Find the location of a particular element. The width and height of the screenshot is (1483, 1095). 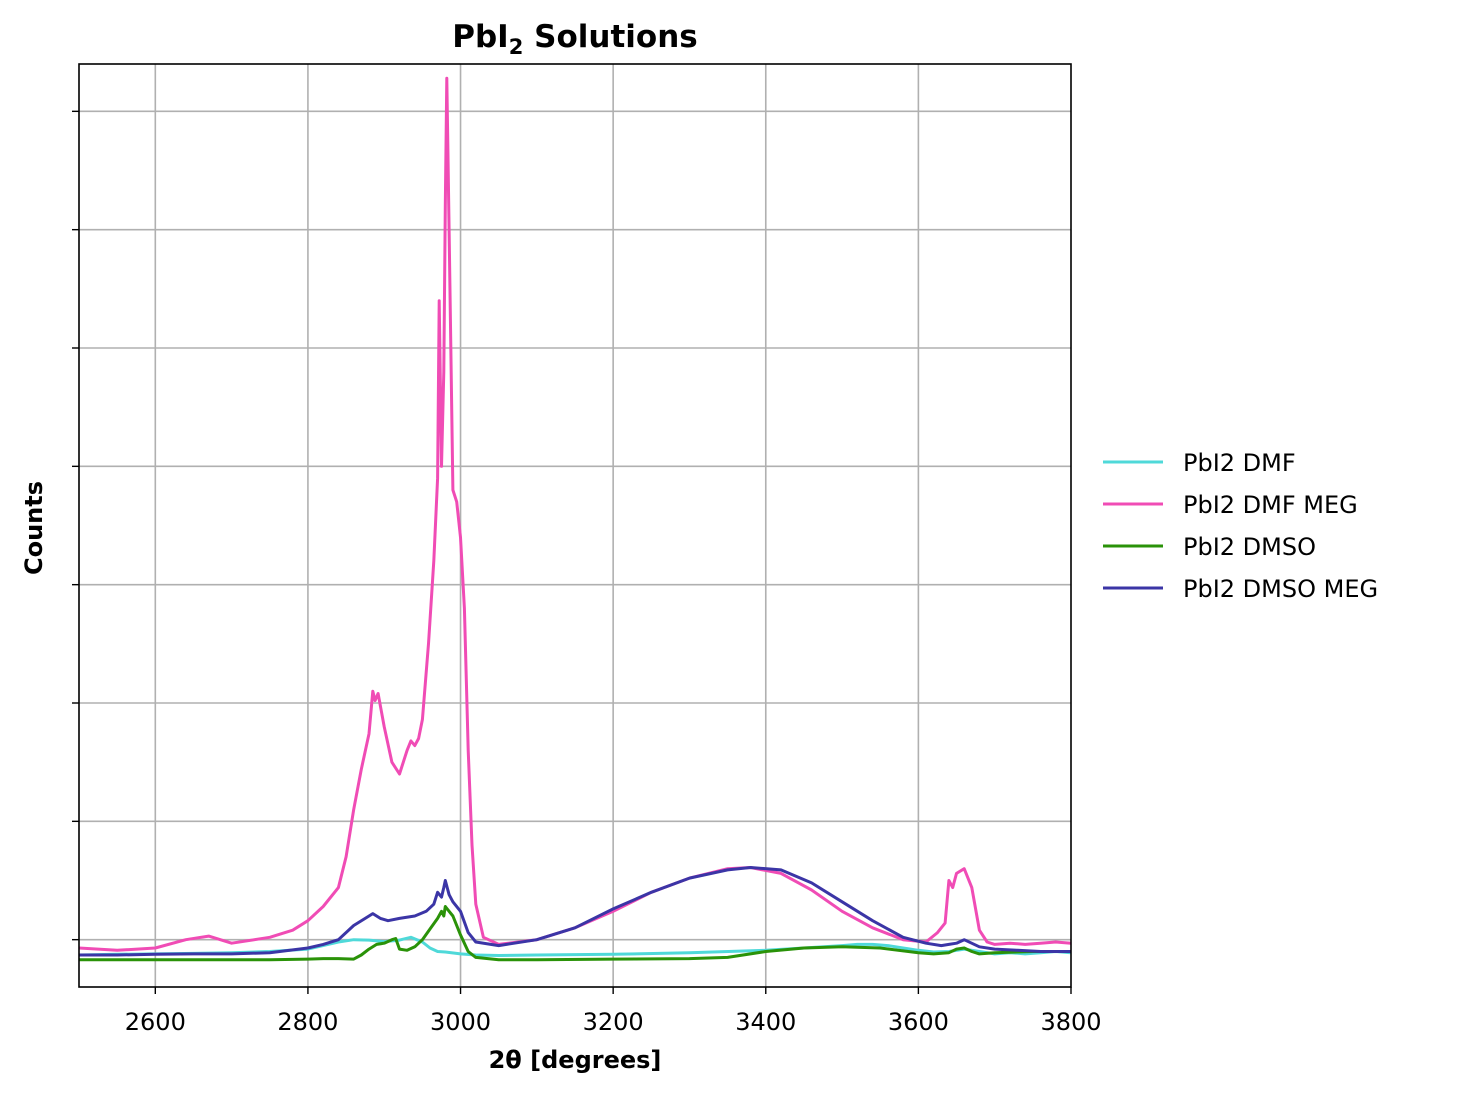

legend-label: PbI2 DMSO MEG is located at coordinates (1280, 589).